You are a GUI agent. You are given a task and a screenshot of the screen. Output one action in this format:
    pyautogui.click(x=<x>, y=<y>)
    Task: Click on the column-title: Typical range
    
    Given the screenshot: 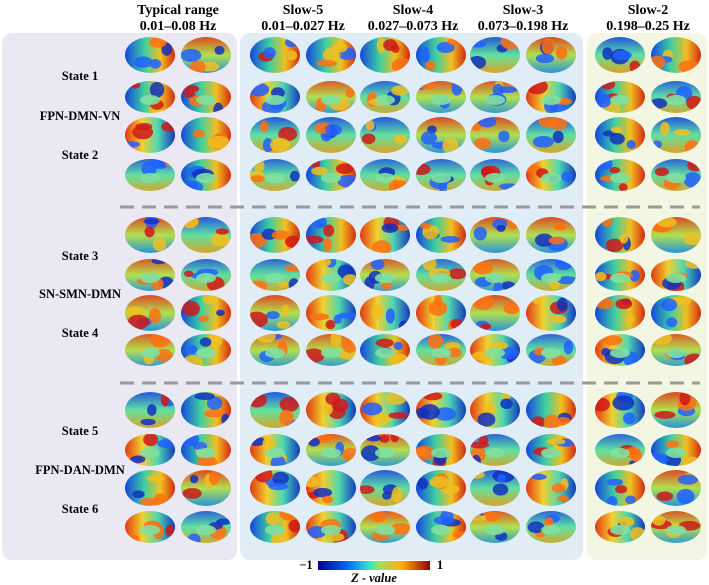 What is the action you would take?
    pyautogui.click(x=178, y=10)
    